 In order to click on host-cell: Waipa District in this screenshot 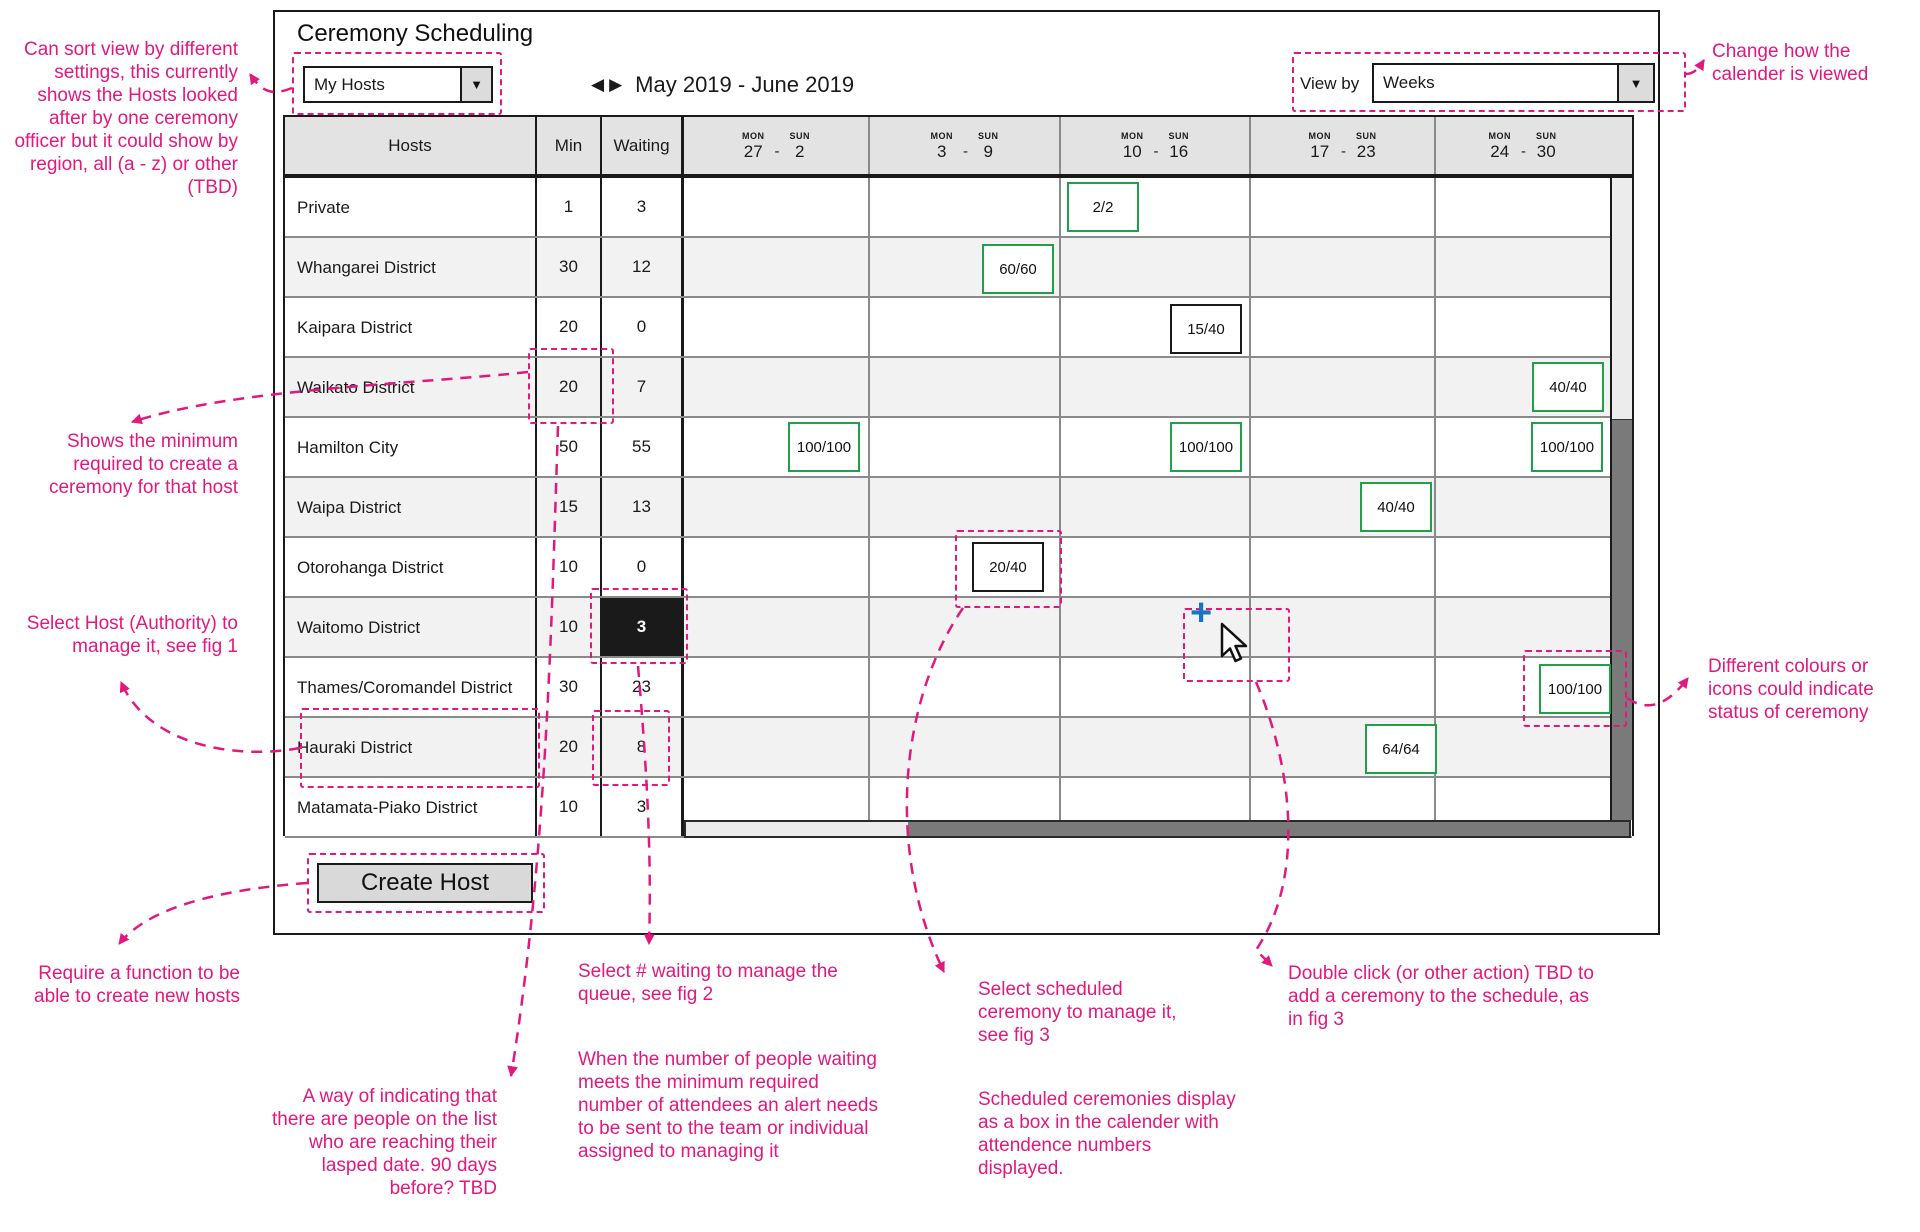, I will do `click(411, 507)`.